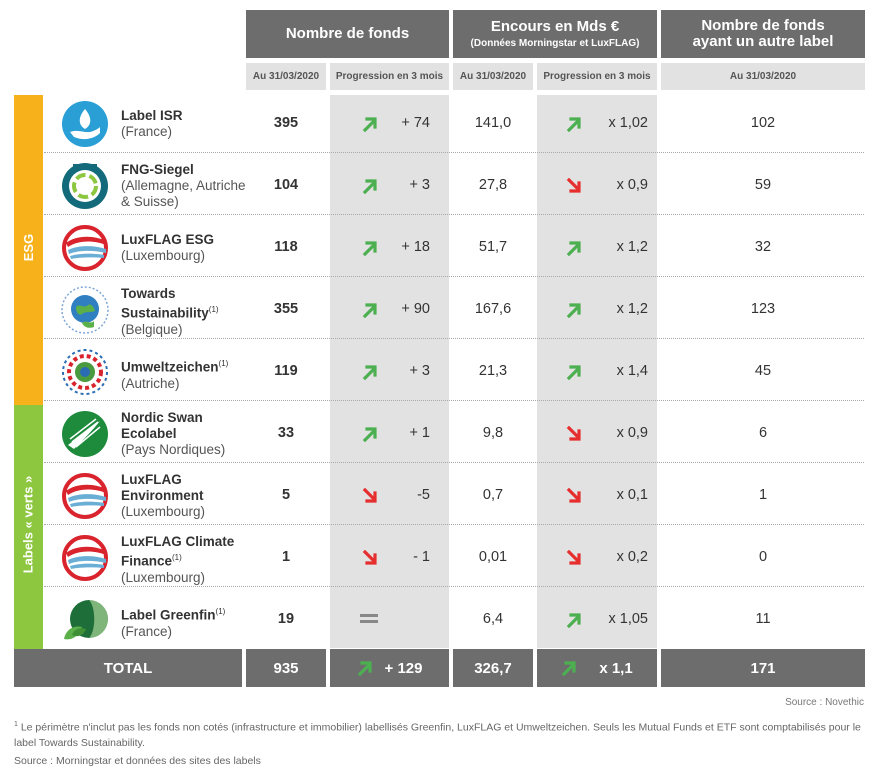 Image resolution: width=889 pixels, height=779 pixels. I want to click on label-name: Label Greenfin(1) (France), so click(173, 623).